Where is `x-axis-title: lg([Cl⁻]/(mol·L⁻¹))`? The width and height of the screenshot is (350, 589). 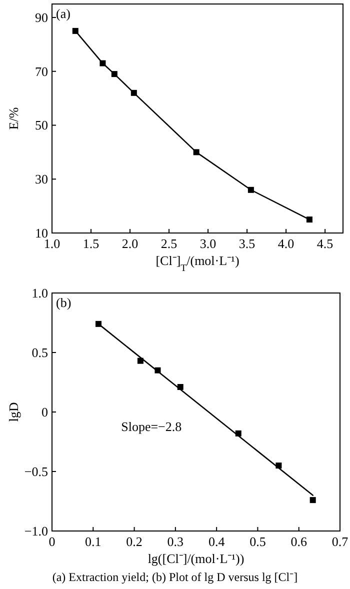 x-axis-title: lg([Cl⁻]/(mol·L⁻¹)) is located at coordinates (196, 558).